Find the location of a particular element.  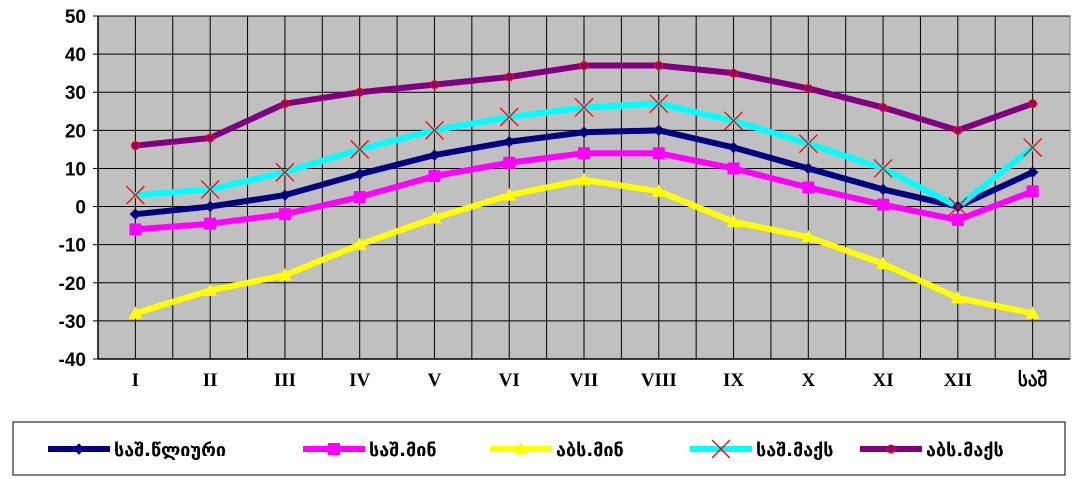

x-tick-label: VIII is located at coordinates (659, 380).